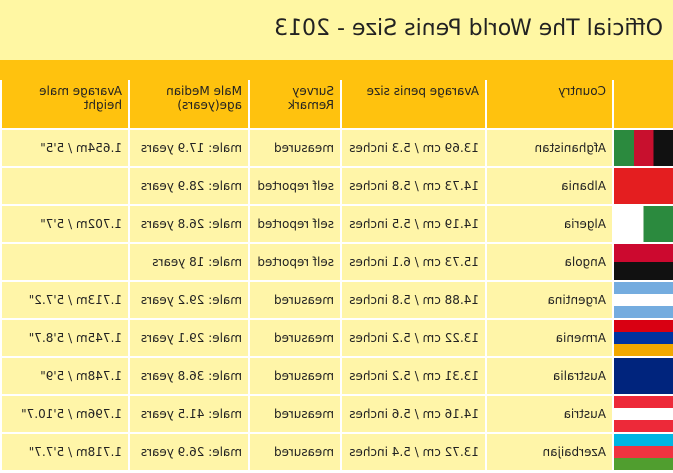 The image size is (673, 473). Describe the element at coordinates (412, 301) in the screenshot. I see `table-cell: 14.88 cm / 5.8 inches` at that location.